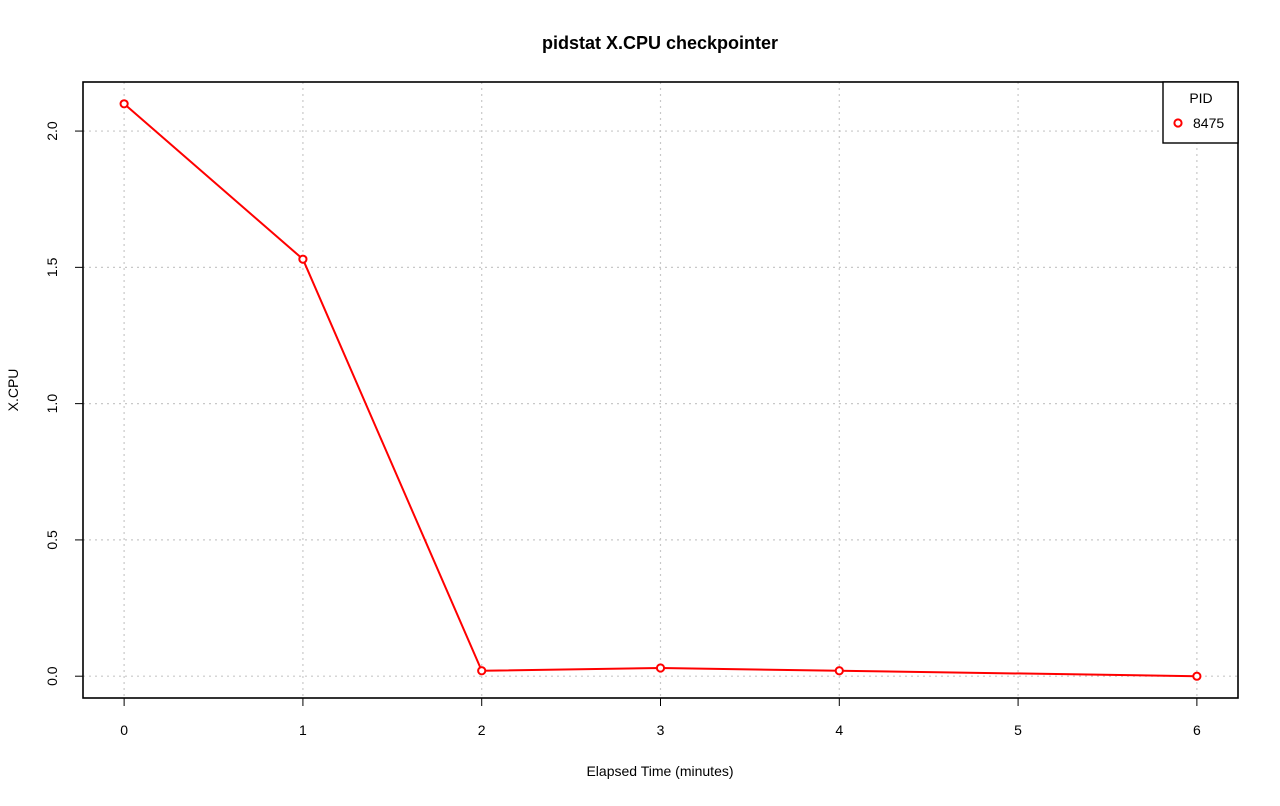 This screenshot has width=1280, height=806. Describe the element at coordinates (13, 390) in the screenshot. I see `y-axis-label: X.CPU` at that location.